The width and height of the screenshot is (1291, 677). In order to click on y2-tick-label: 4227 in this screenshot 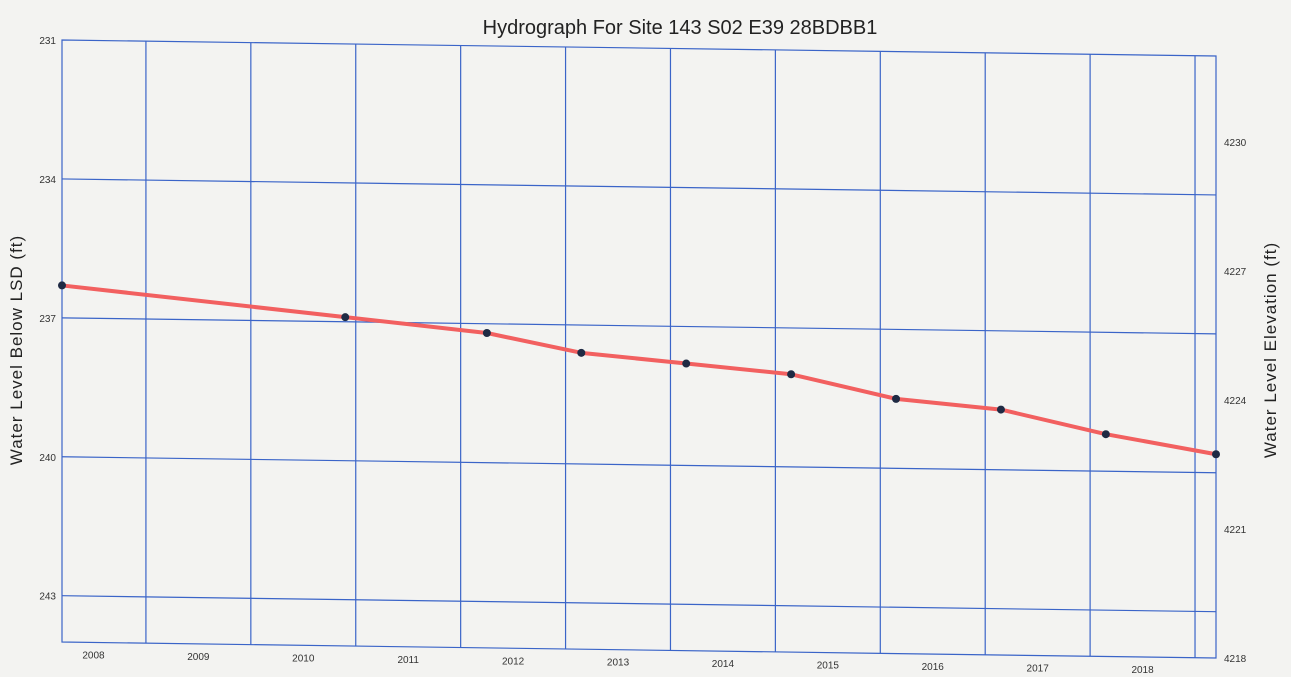, I will do `click(1235, 272)`.